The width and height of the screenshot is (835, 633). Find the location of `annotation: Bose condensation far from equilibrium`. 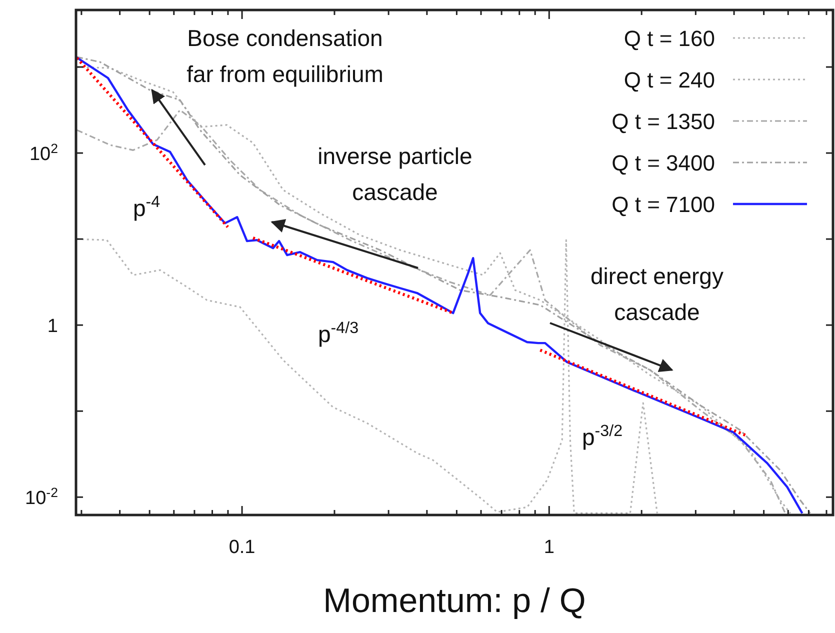

annotation: Bose condensation far from equilibrium is located at coordinates (285, 56).